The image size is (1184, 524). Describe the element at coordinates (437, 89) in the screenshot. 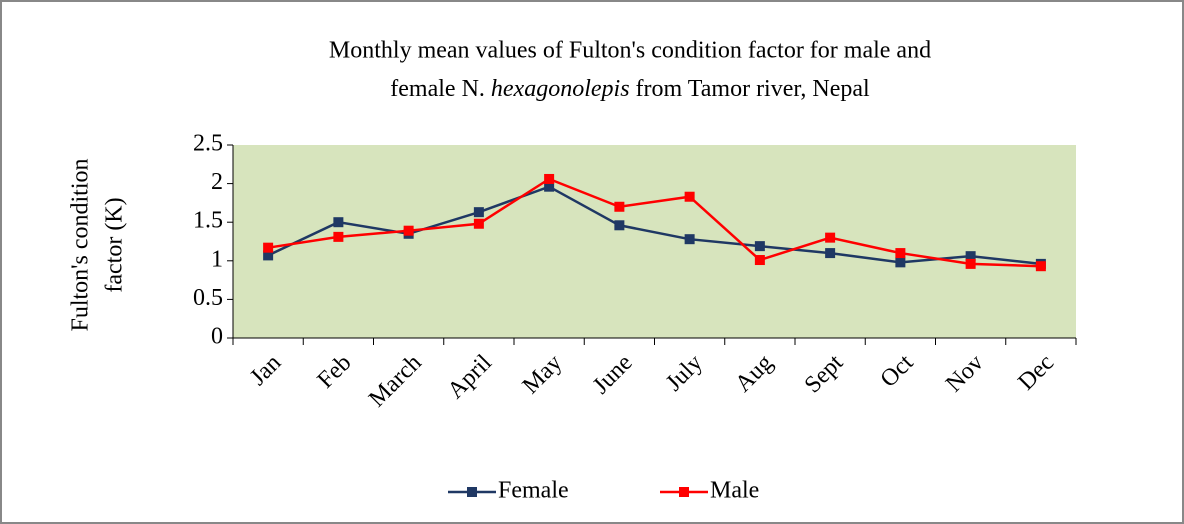

I see `title-part: female N.` at that location.